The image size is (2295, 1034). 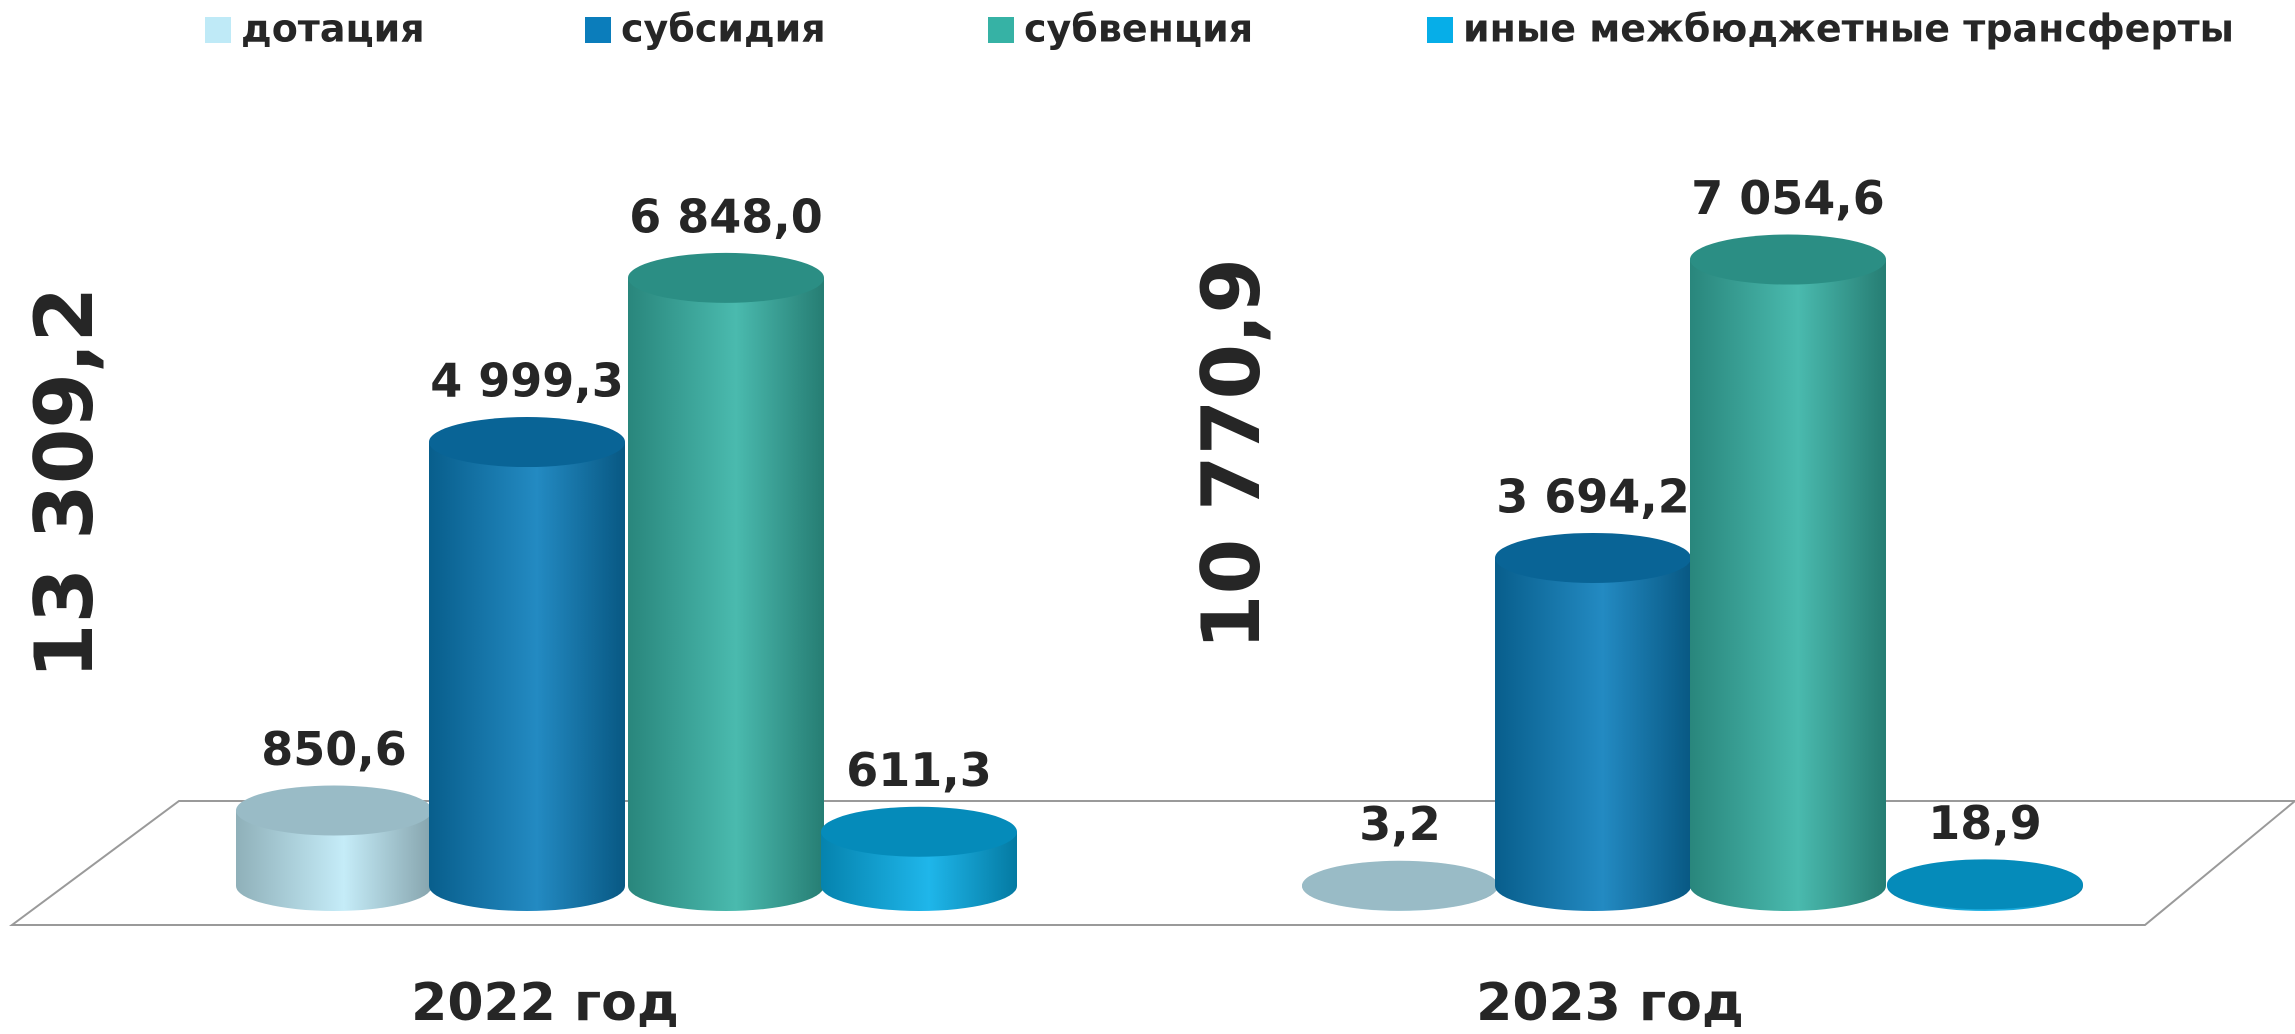 I want to click on value-label: 4 999,3, so click(x=527, y=381).